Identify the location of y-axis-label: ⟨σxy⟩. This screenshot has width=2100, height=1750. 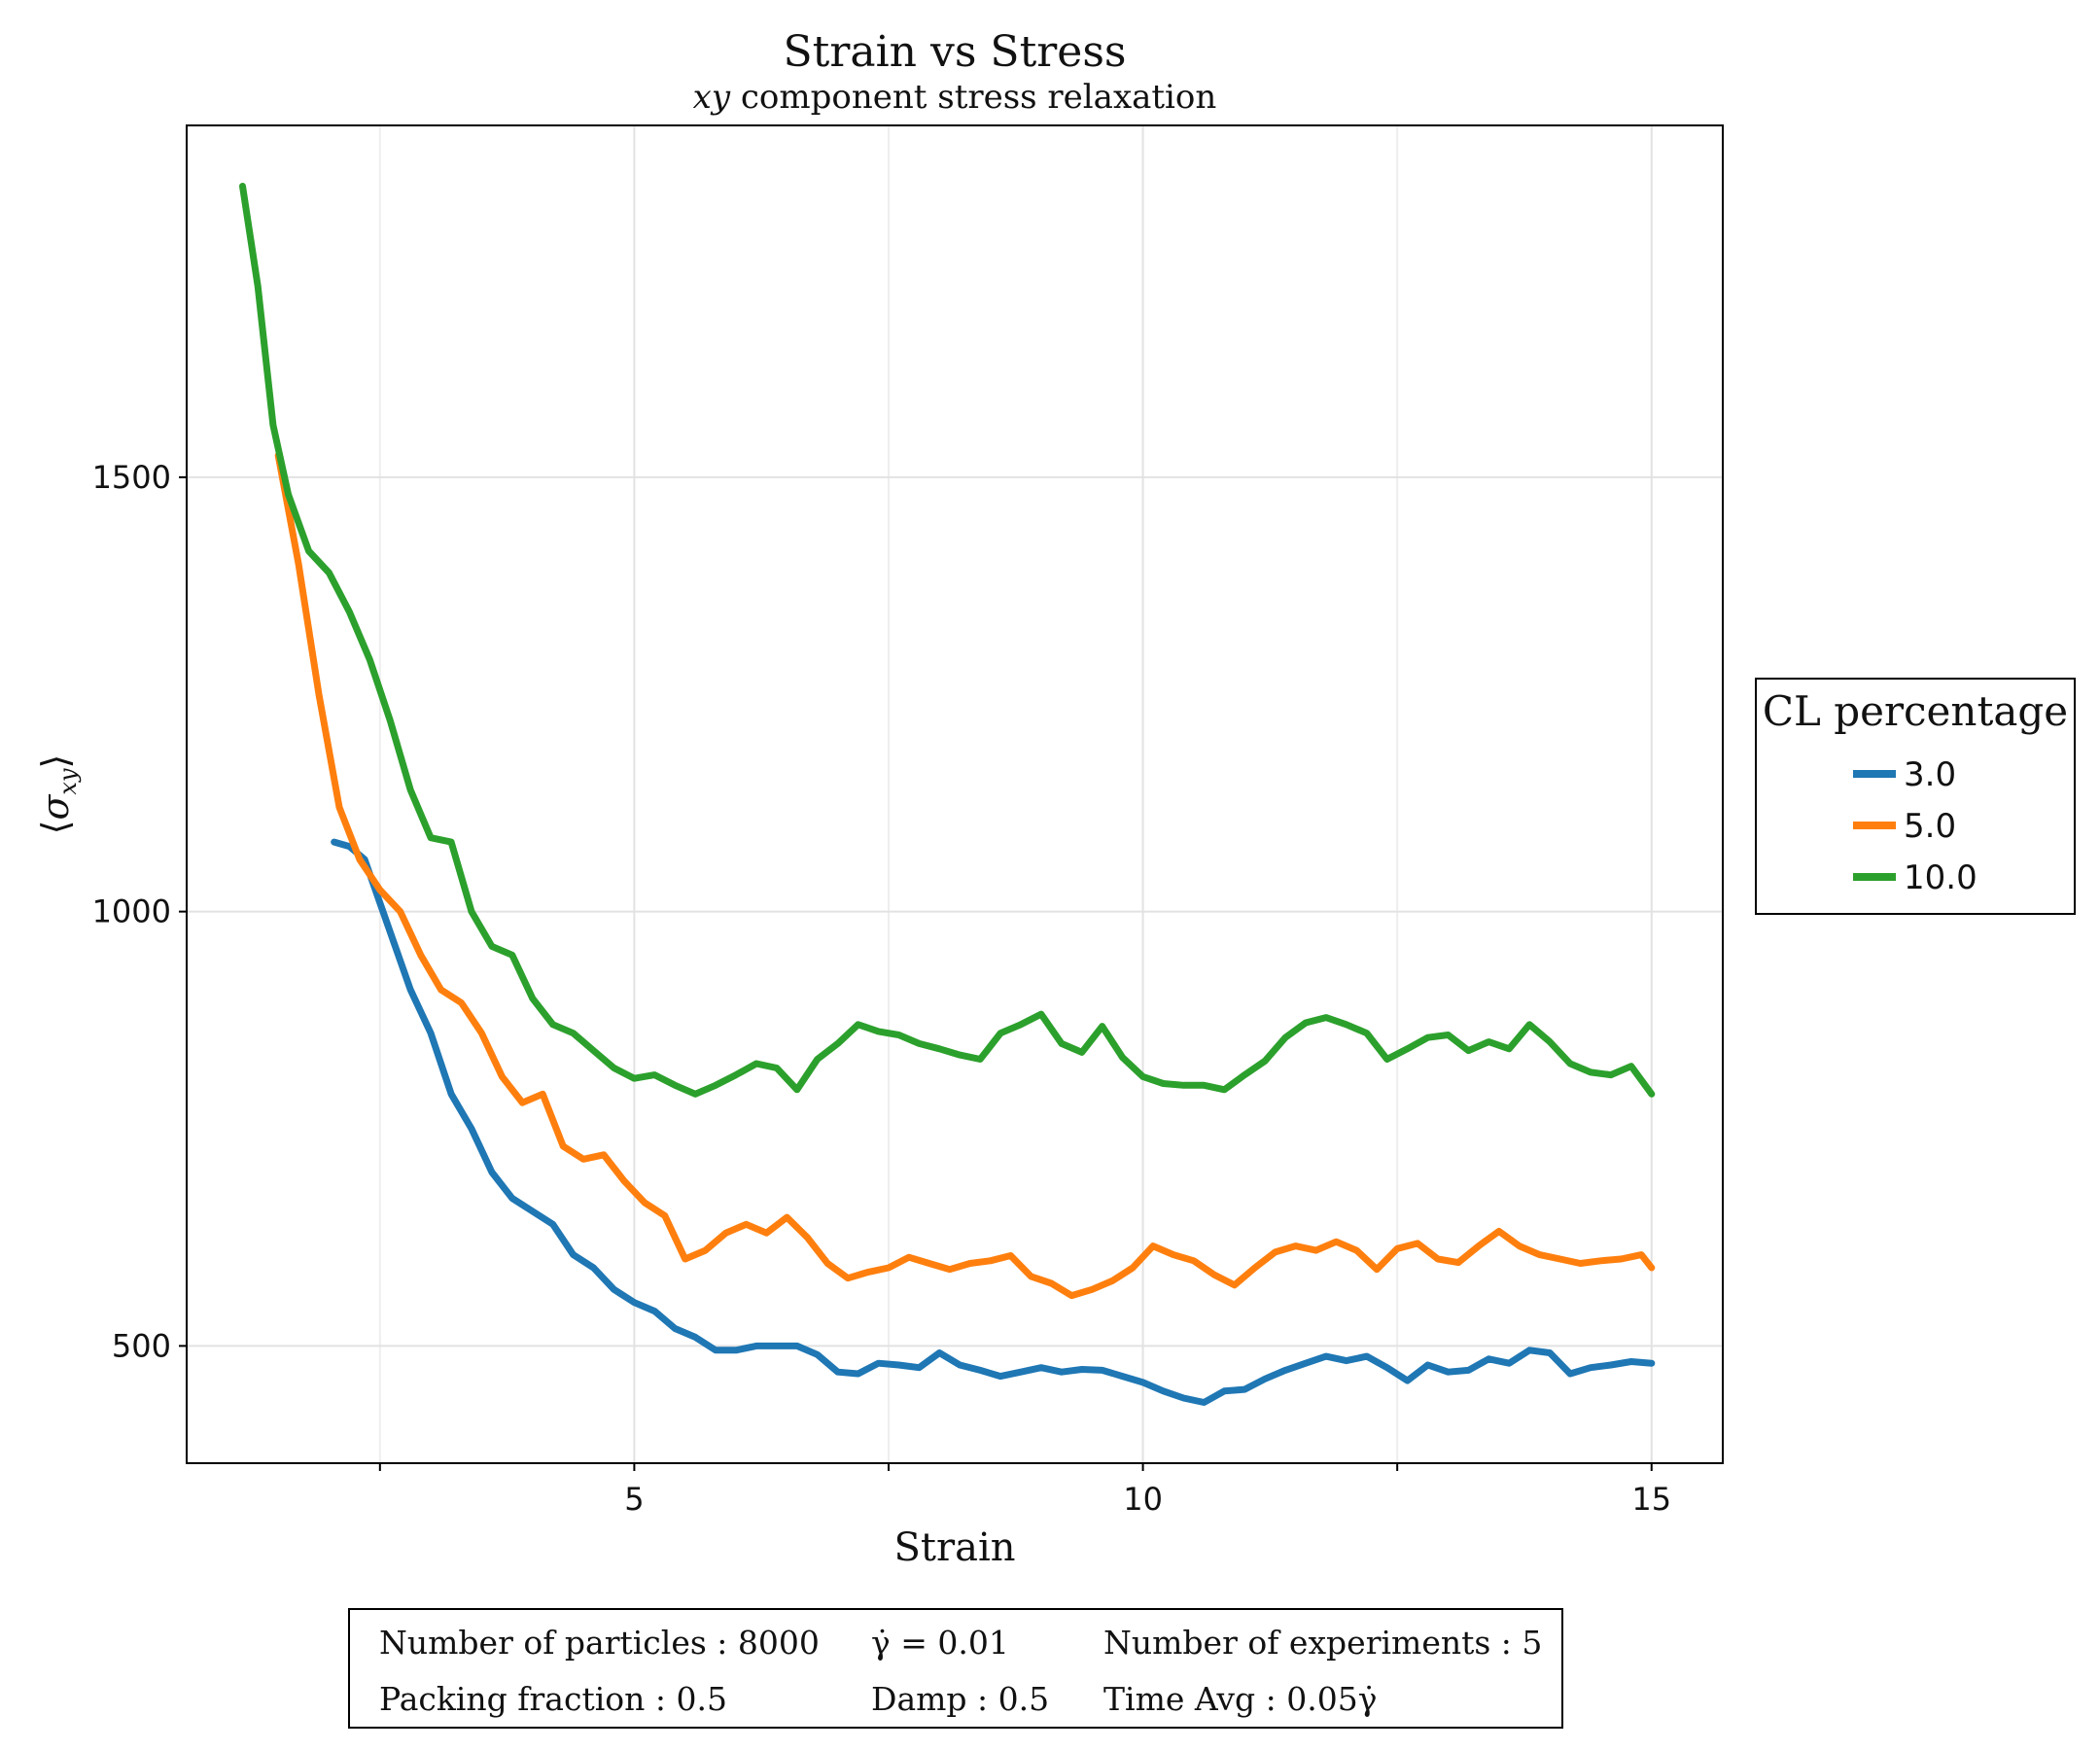
(58, 794).